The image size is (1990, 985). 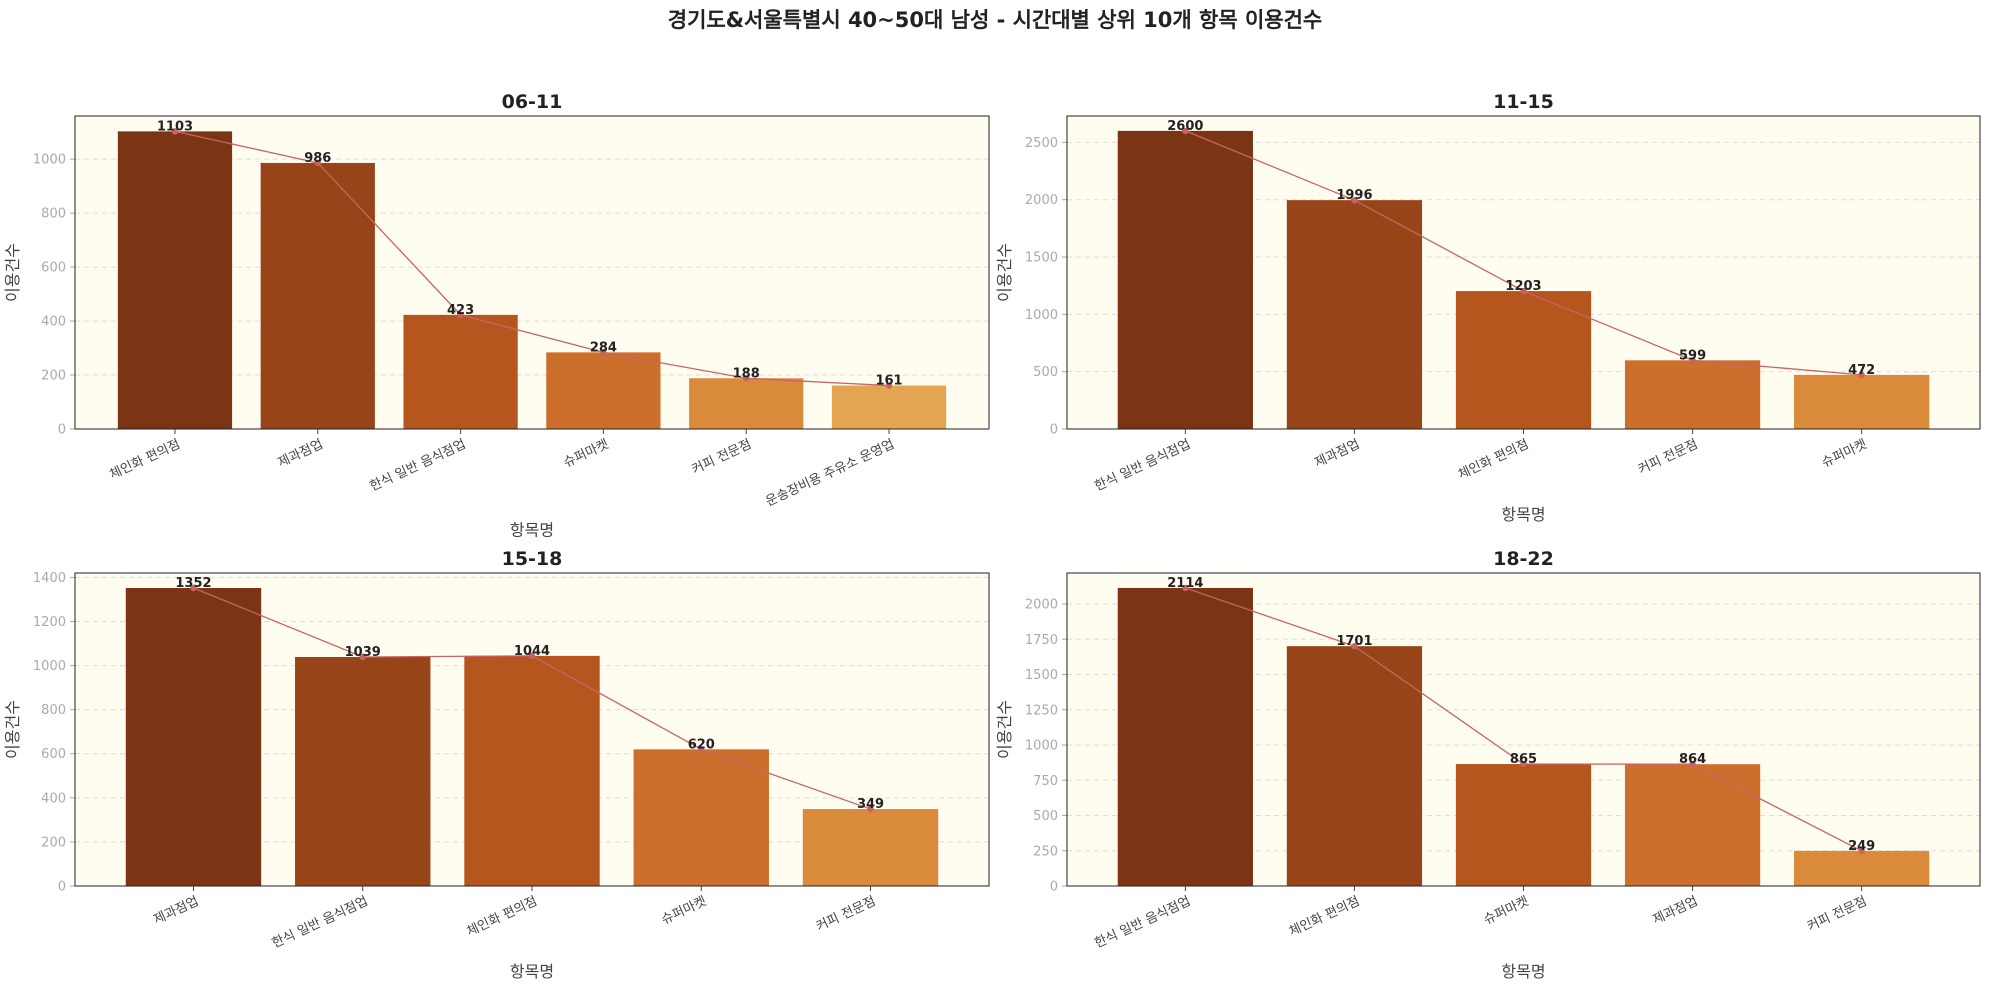 What do you see at coordinates (1041, 710) in the screenshot?
I see `y-tick-label: 1250` at bounding box center [1041, 710].